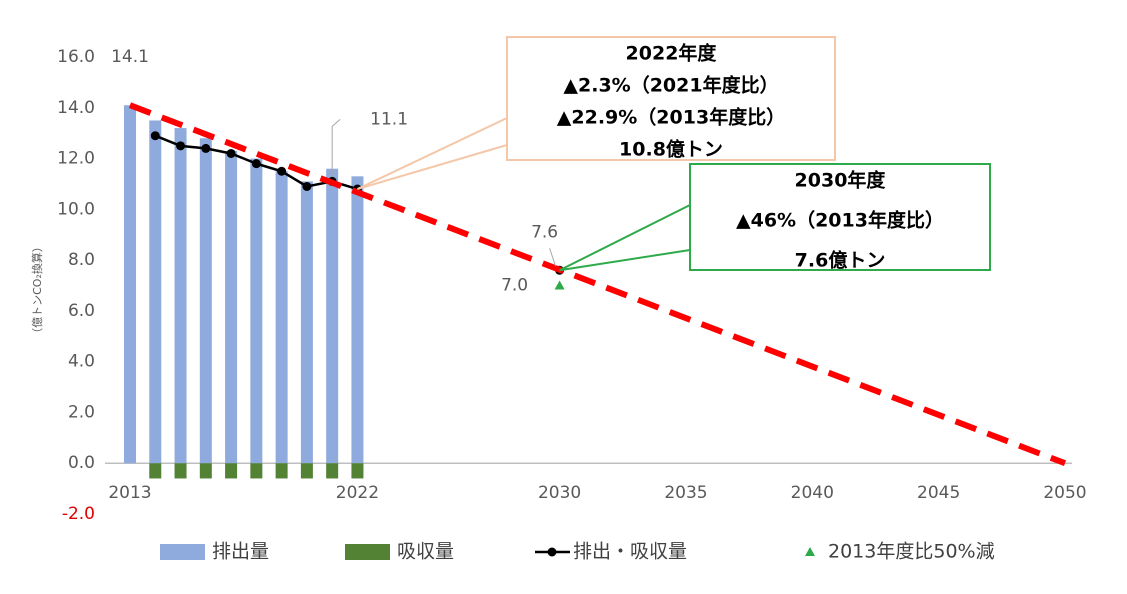  I want to click on data-label: 11.1, so click(389, 119).